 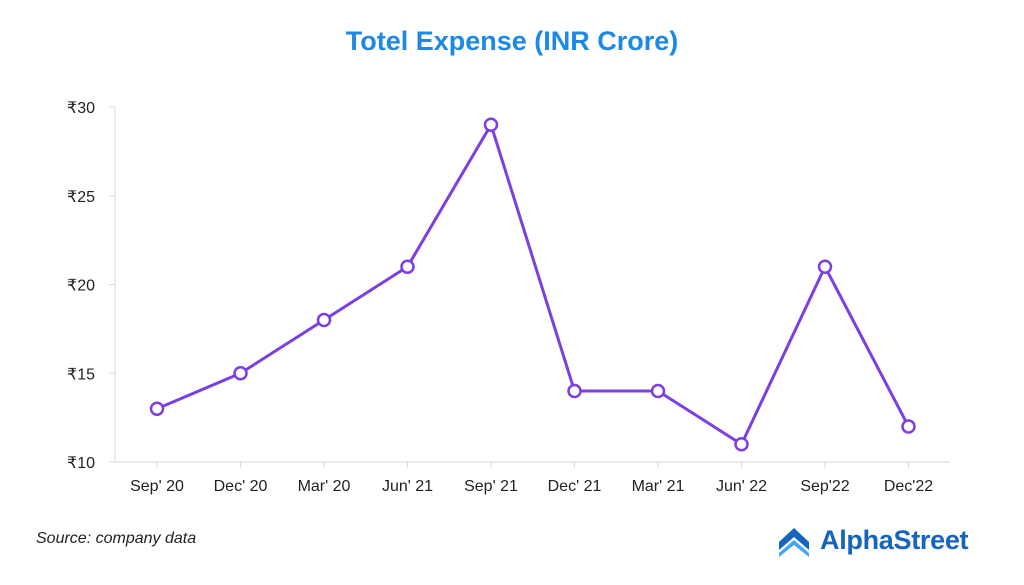 What do you see at coordinates (407, 486) in the screenshot?
I see `x-tick-label: Jun' 21` at bounding box center [407, 486].